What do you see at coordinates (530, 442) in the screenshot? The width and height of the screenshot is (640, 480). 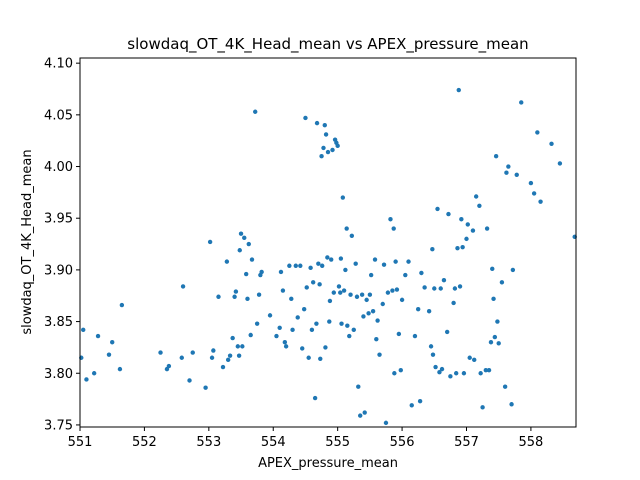 I see `x-tick-label: 558` at bounding box center [530, 442].